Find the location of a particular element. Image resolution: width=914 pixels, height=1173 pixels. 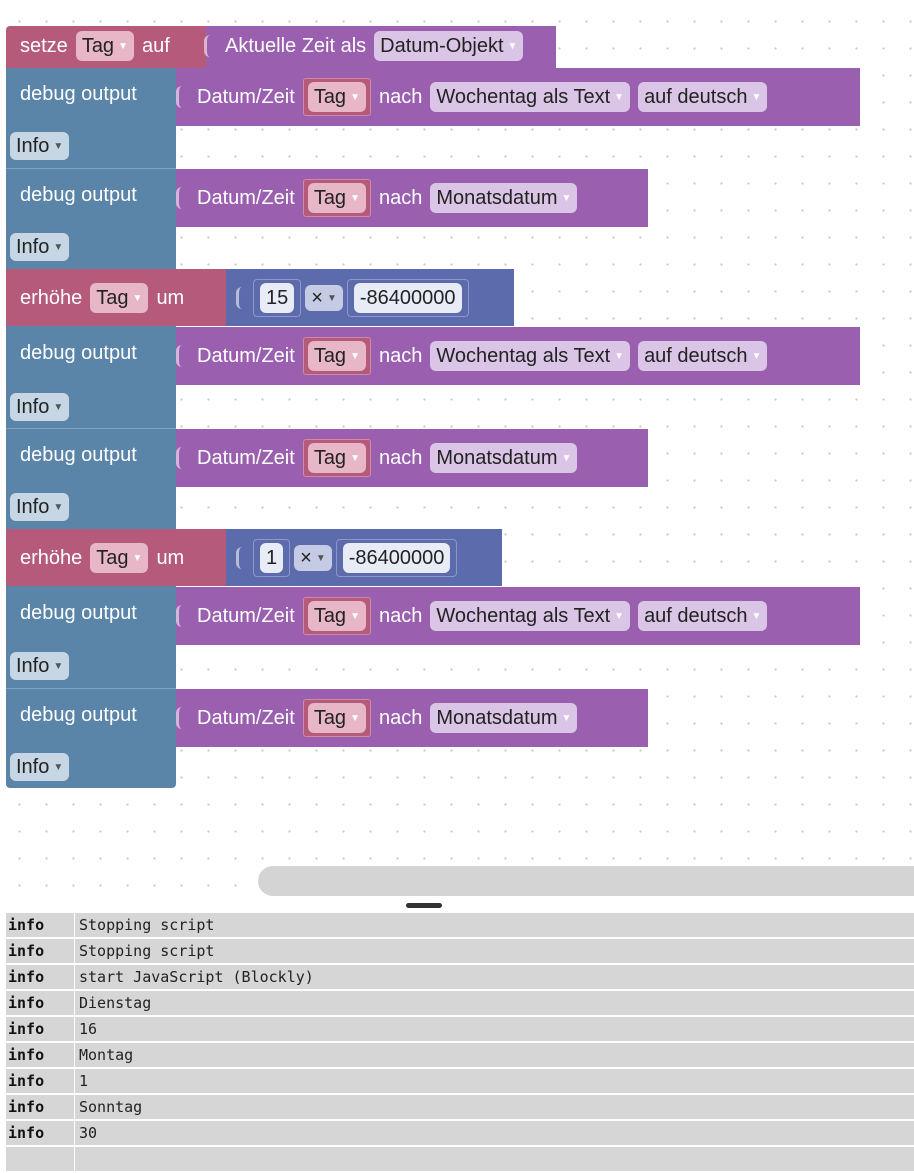

number-input: 15 is located at coordinates (277, 298).